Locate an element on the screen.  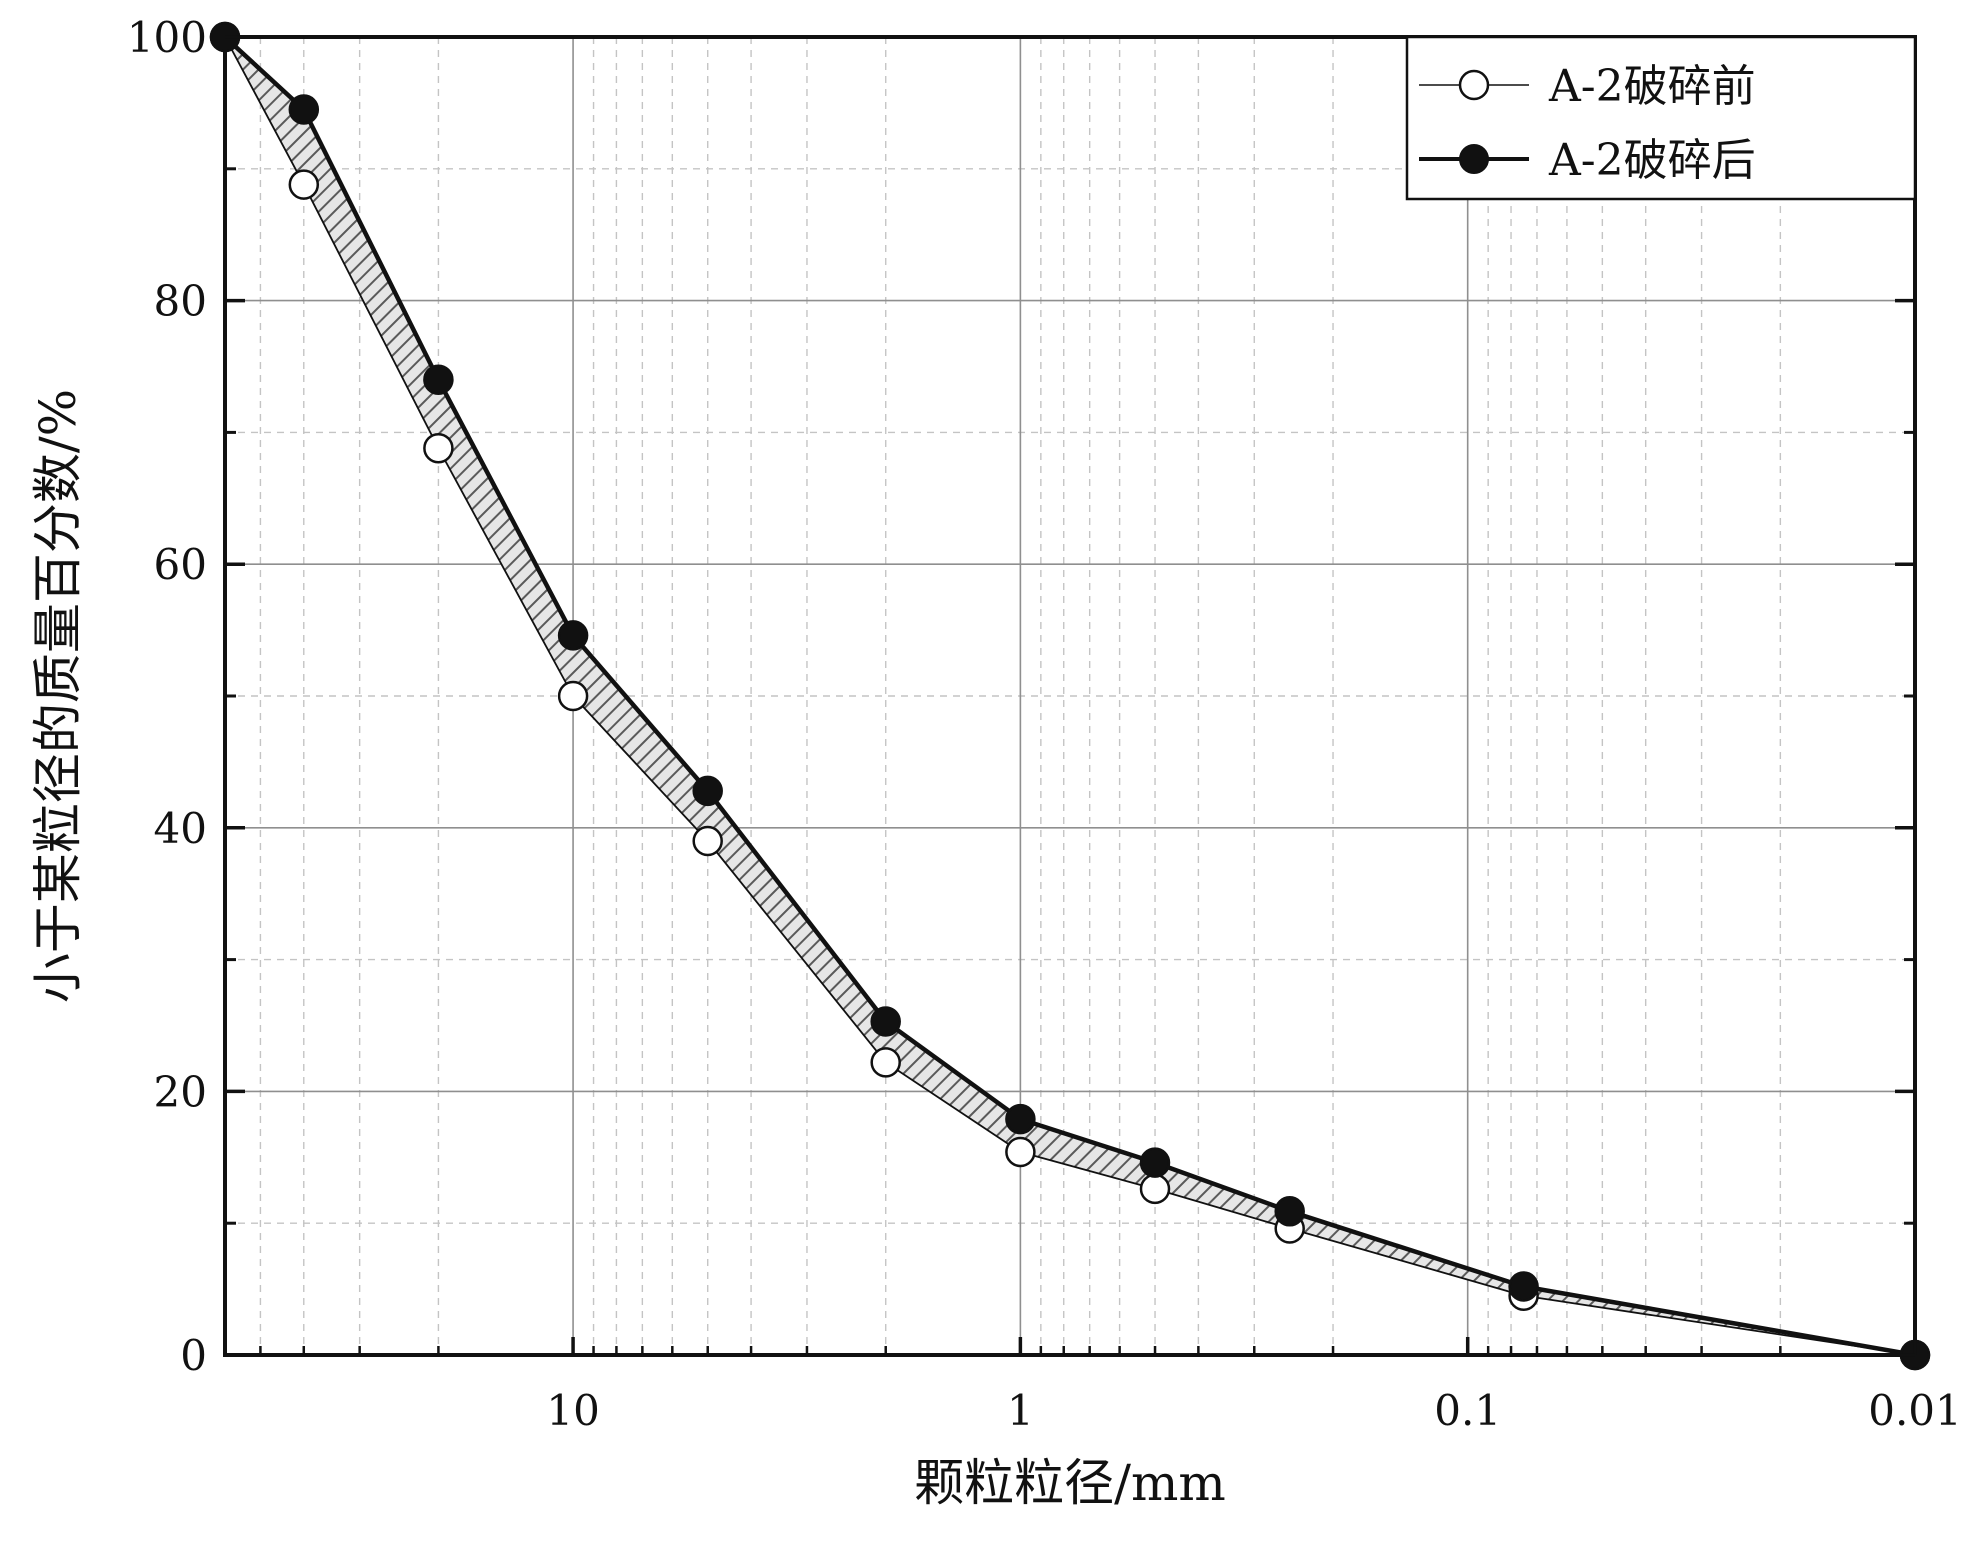
legend-item-before-crushing: A-2破碎前 is located at coordinates (1587, 86).